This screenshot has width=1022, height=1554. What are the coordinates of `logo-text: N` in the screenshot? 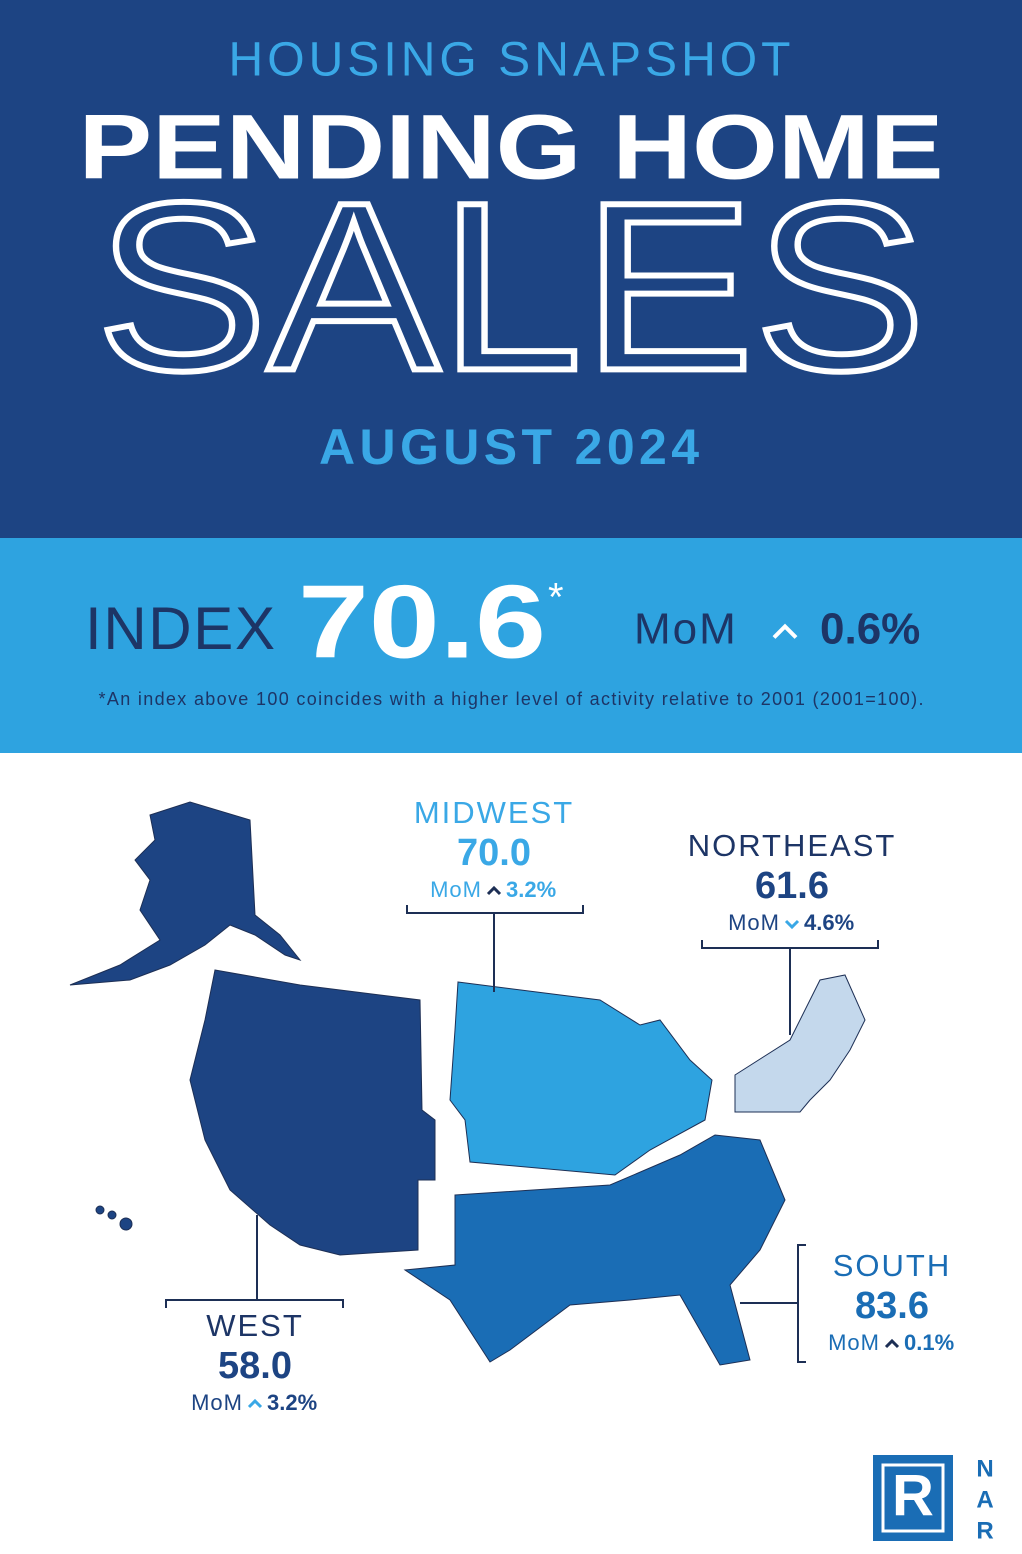 It's located at (984, 1468).